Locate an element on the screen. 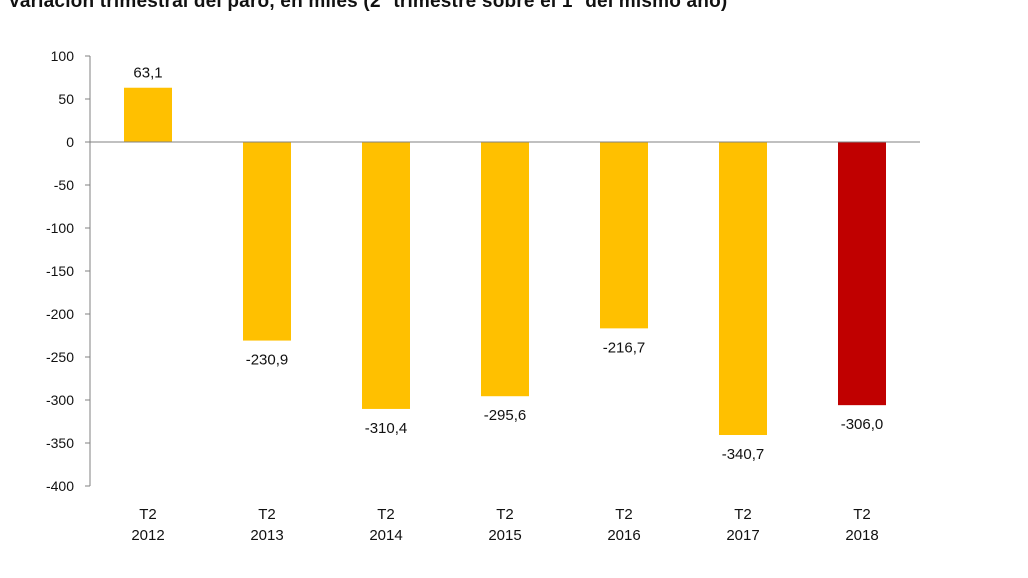 This screenshot has height=578, width=1028. x-category-label-line2: 2017 is located at coordinates (742, 535).